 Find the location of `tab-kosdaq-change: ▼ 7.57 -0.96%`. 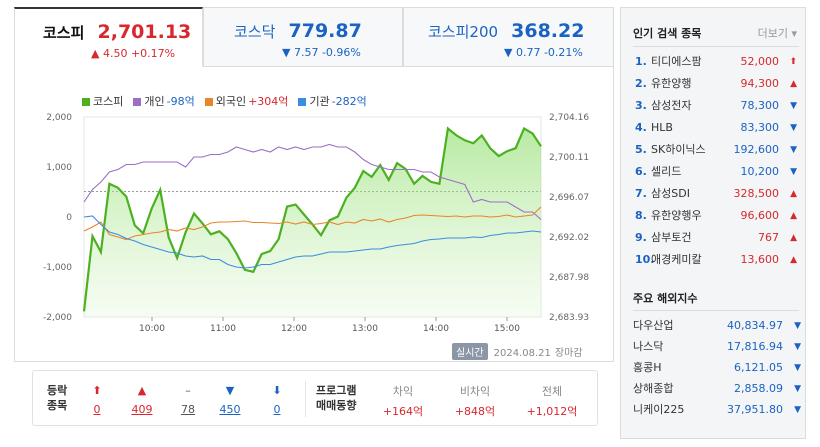

tab-kosdaq-change: ▼ 7.57 -0.96% is located at coordinates (321, 52).